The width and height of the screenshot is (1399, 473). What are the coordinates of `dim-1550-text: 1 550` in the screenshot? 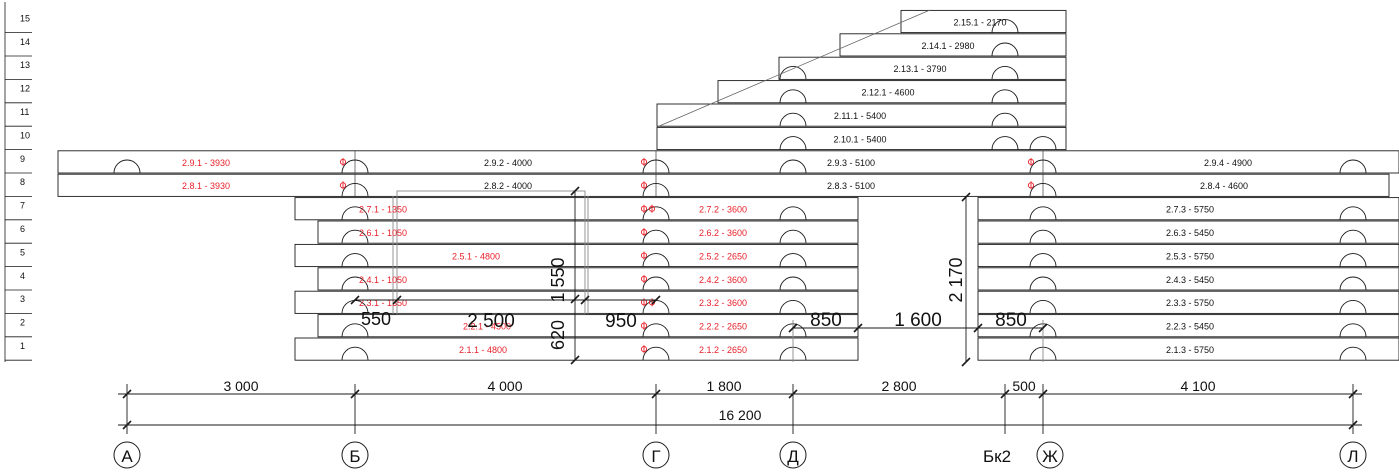 It's located at (558, 279).